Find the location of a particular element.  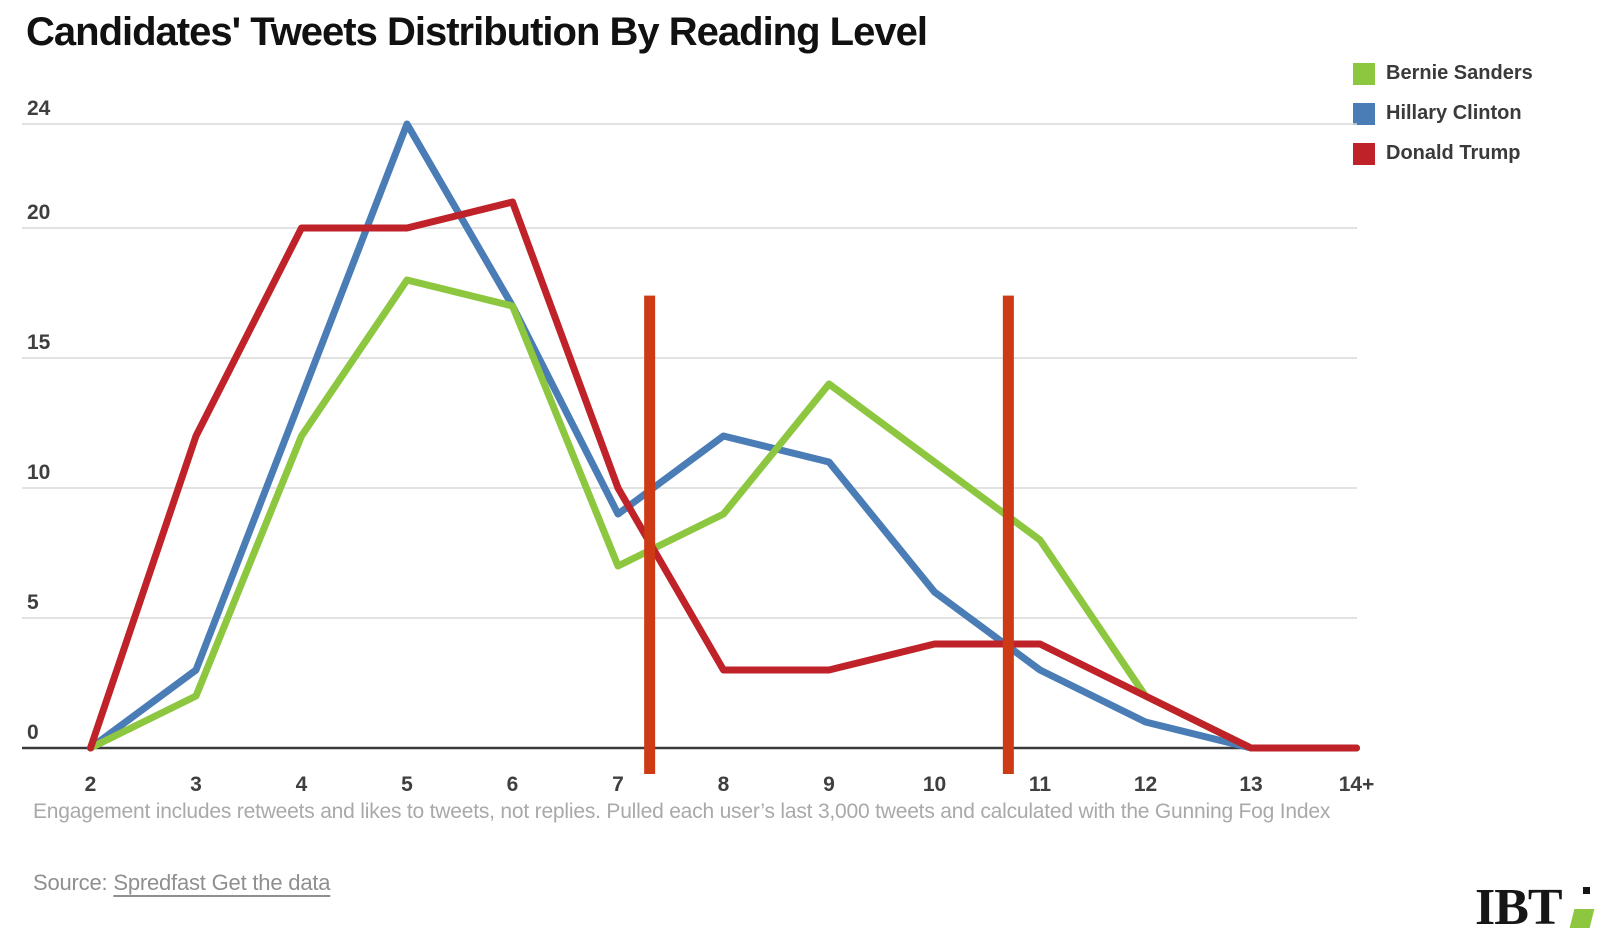

legend-label: Hillary Clinton is located at coordinates (1454, 113).